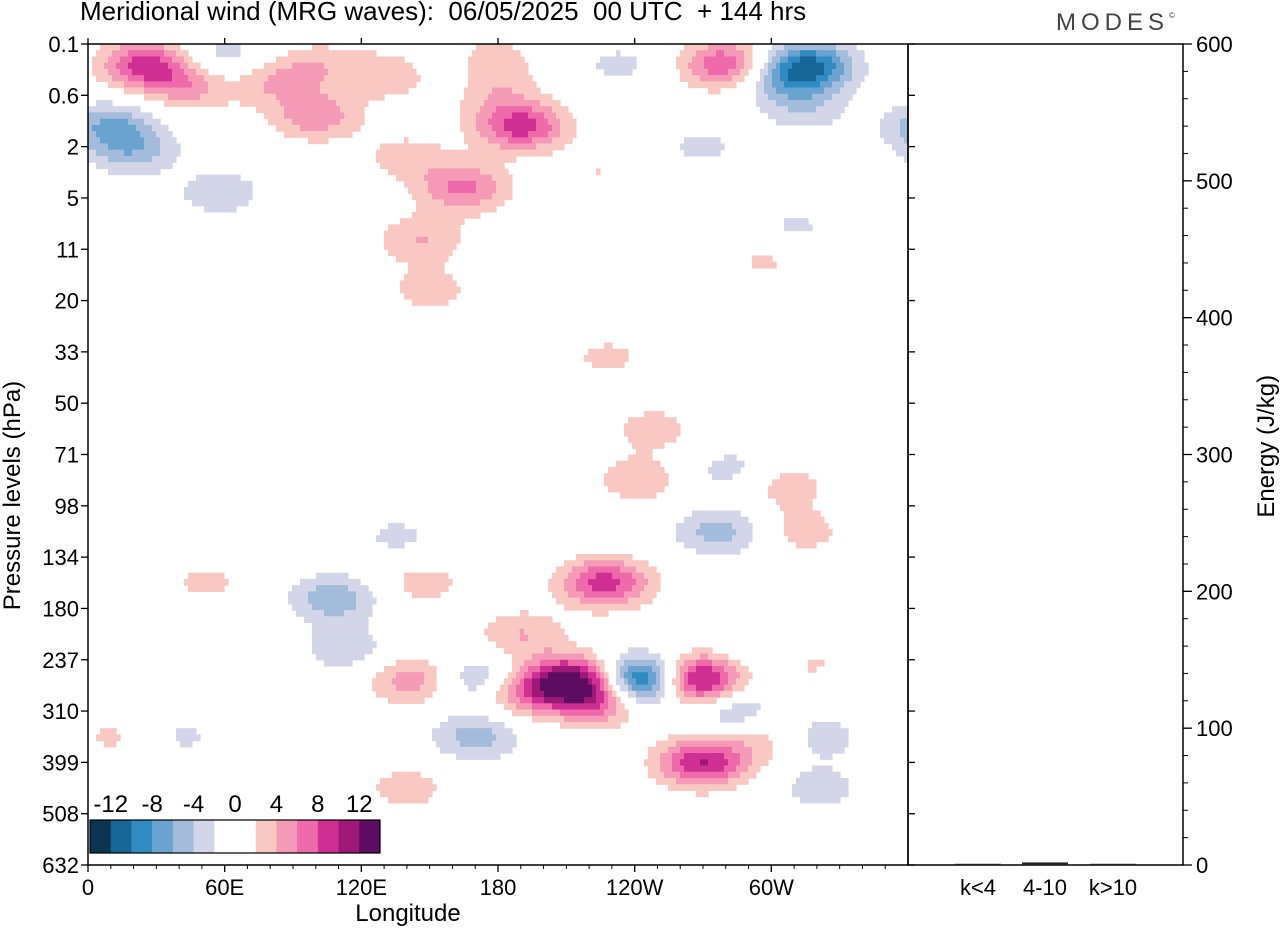 Image resolution: width=1280 pixels, height=930 pixels. Describe the element at coordinates (498, 887) in the screenshot. I see `x-tick-label: 180` at that location.